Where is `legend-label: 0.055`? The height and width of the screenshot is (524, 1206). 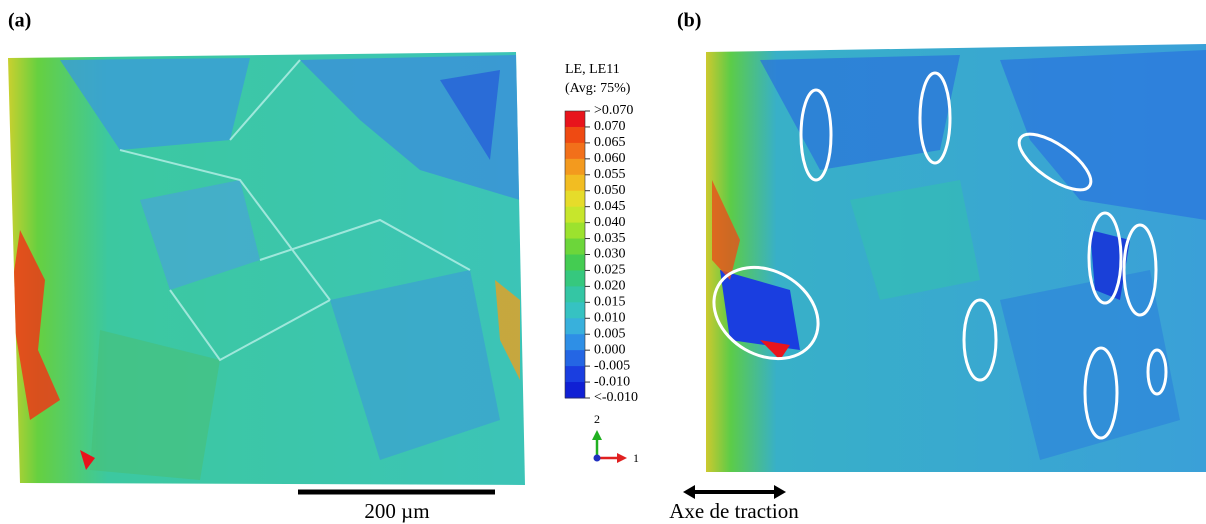 legend-label: 0.055 is located at coordinates (610, 174).